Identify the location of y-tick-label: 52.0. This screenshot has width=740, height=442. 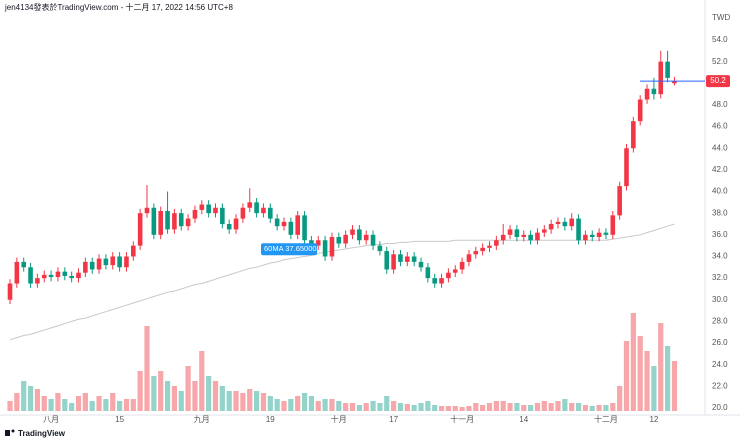
(720, 61).